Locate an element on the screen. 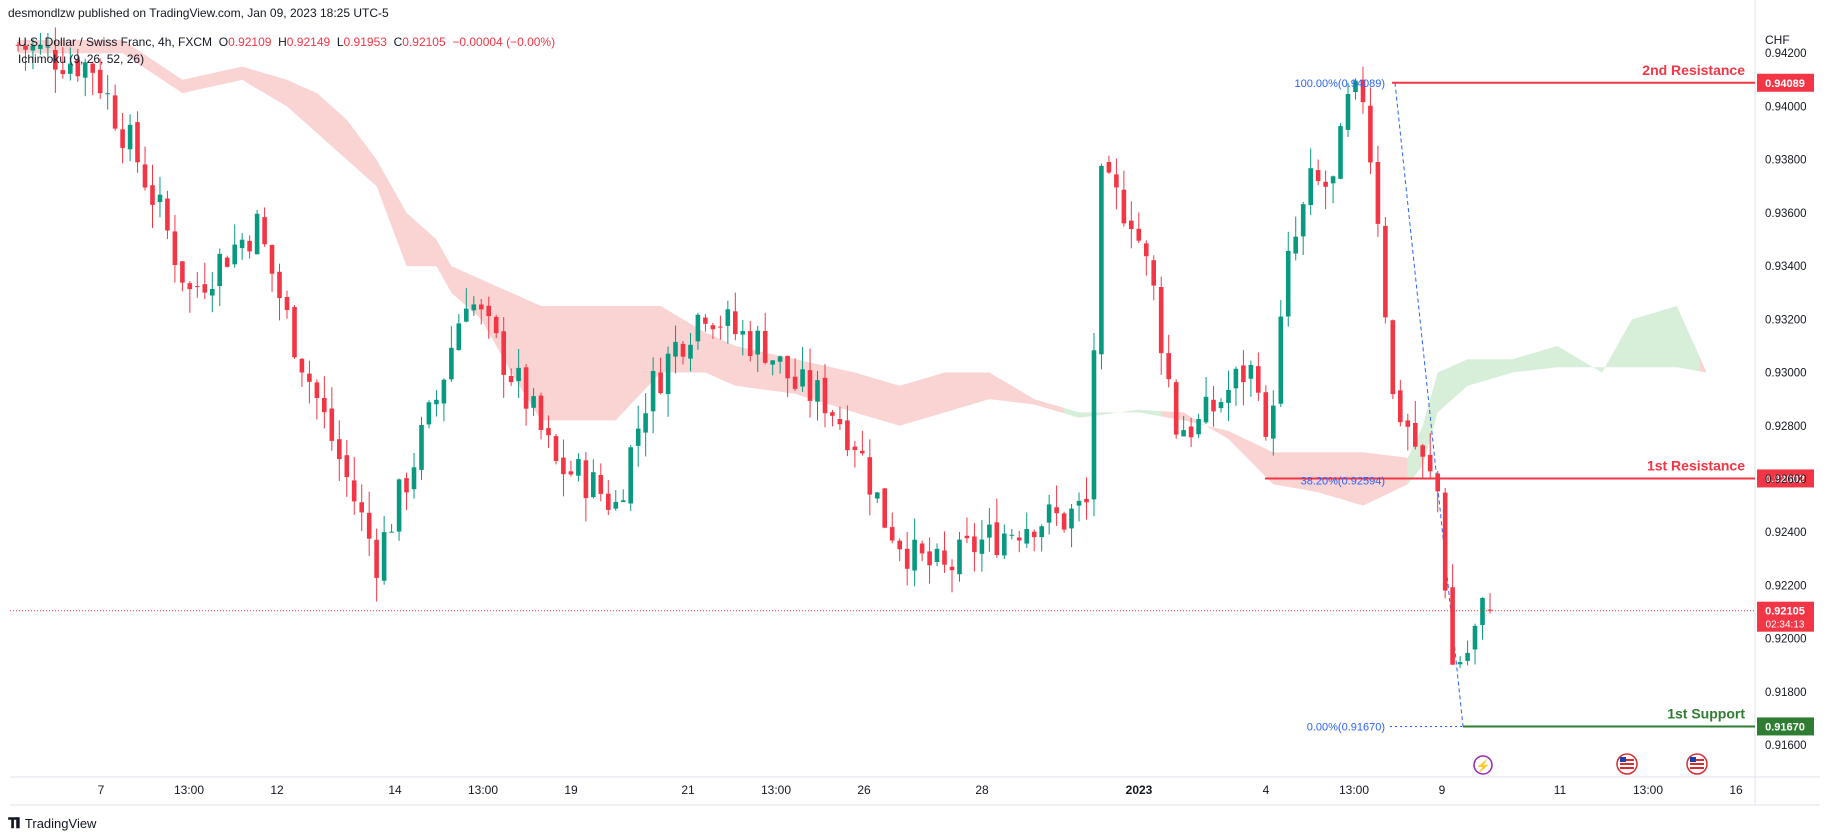  dividend-event-icon: ⚡ is located at coordinates (1483, 765).